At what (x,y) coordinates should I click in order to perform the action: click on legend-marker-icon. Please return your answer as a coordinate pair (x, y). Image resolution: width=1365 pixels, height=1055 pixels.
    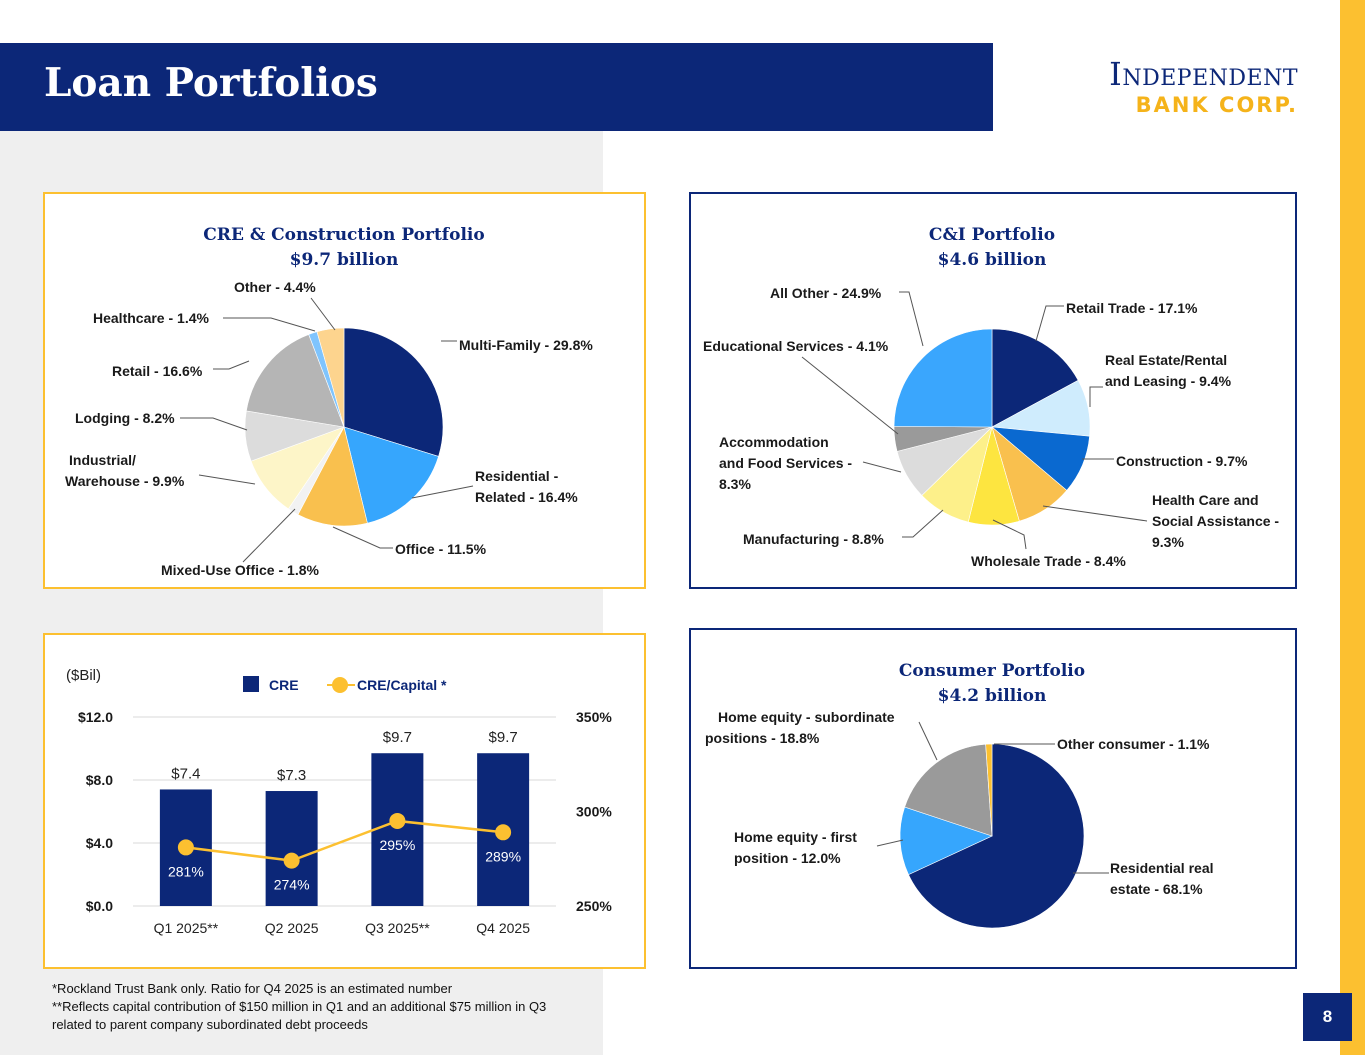
    Looking at the image, I should click on (340, 685).